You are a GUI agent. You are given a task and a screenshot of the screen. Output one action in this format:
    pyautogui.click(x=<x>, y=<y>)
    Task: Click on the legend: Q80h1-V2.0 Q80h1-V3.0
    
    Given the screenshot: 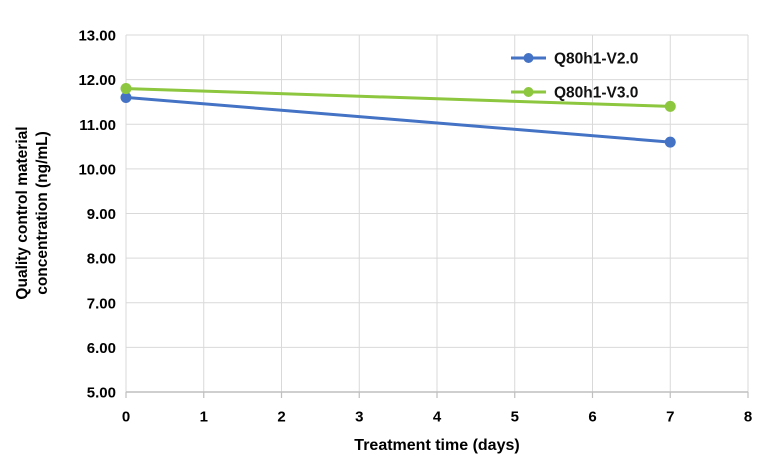 What is the action you would take?
    pyautogui.click(x=574, y=76)
    